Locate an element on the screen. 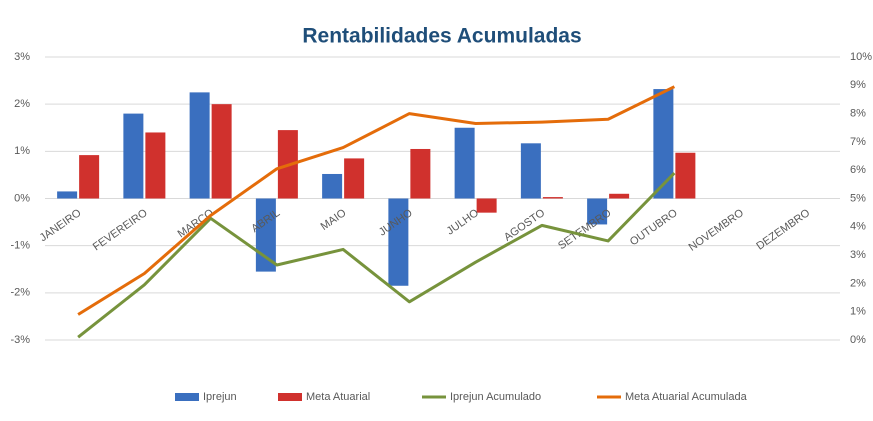 This screenshot has height=421, width=873. y2-tick-label: 6% is located at coordinates (858, 170).